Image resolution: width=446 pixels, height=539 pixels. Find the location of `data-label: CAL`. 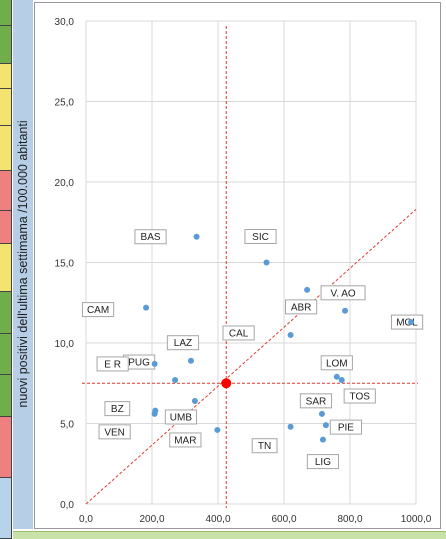

data-label: CAL is located at coordinates (239, 333).